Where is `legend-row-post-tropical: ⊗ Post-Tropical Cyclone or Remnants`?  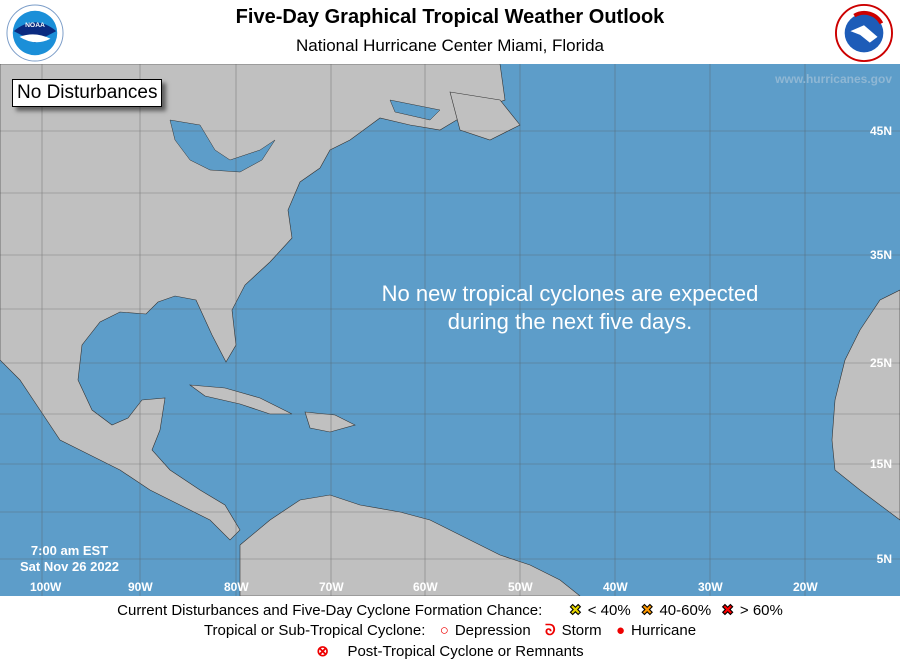
legend-row-post-tropical: ⊗ Post-Tropical Cyclone or Remnants is located at coordinates (450, 651).